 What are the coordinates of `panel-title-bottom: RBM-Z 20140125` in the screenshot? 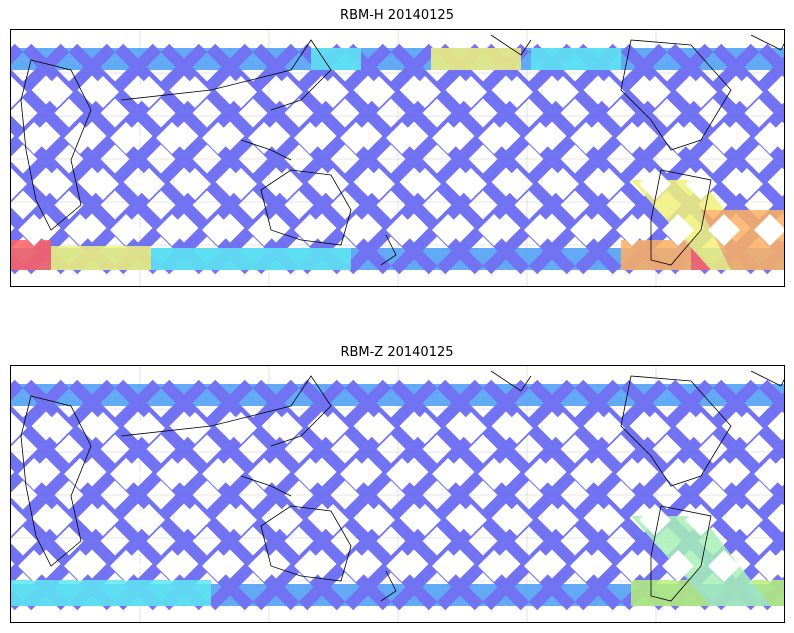 It's located at (397, 352).